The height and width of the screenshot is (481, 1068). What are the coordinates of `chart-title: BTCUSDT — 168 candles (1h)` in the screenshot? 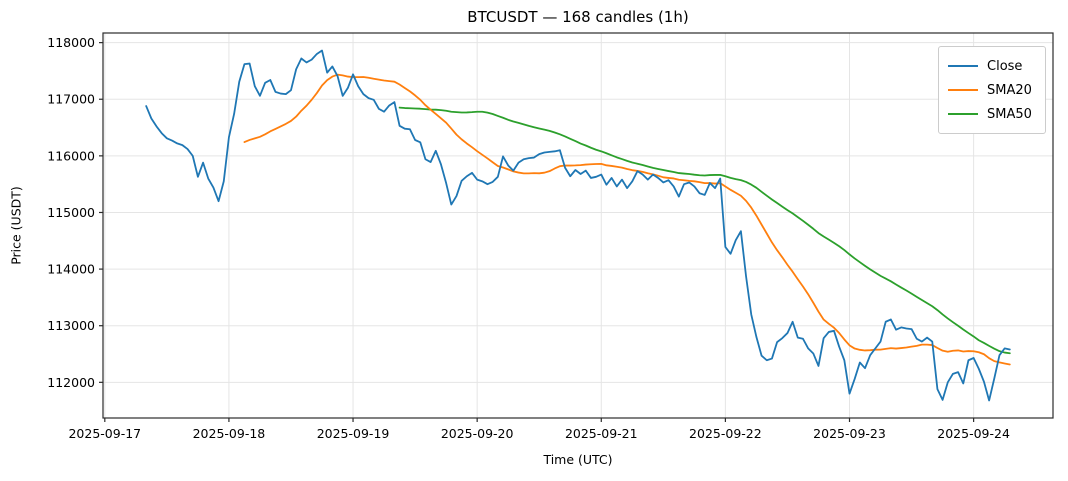 It's located at (578, 17).